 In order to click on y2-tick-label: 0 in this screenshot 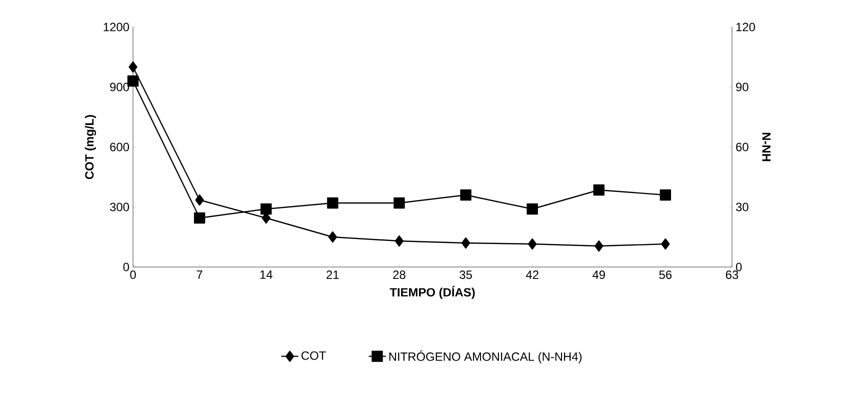, I will do `click(739, 267)`.